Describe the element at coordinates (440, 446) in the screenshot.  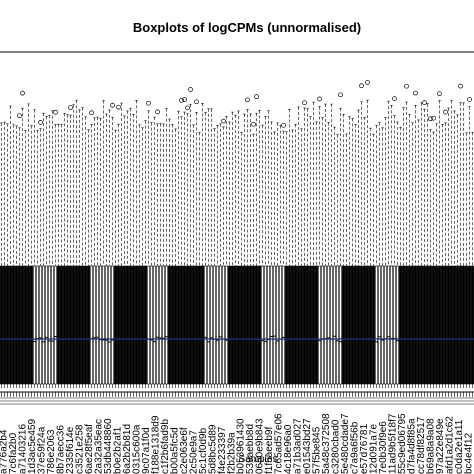
I see `x-tick-label: 97a22e849e` at that location.